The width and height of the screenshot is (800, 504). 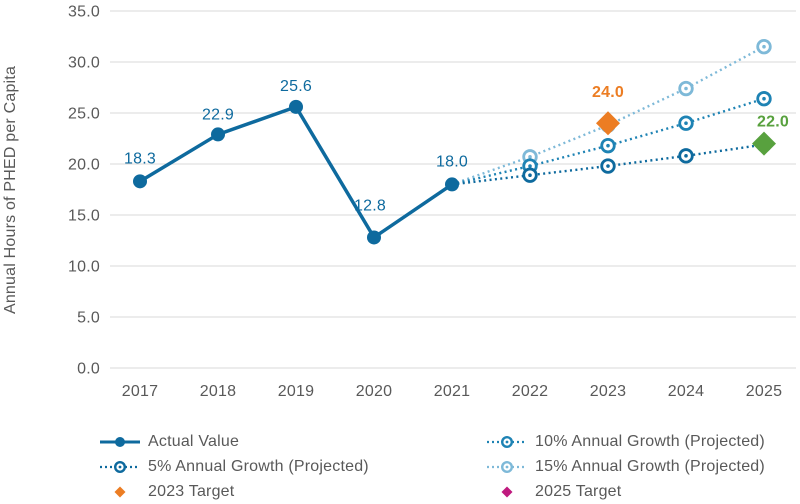 I want to click on legend-item-label: 10% Annual Growth (Projected), so click(x=650, y=441).